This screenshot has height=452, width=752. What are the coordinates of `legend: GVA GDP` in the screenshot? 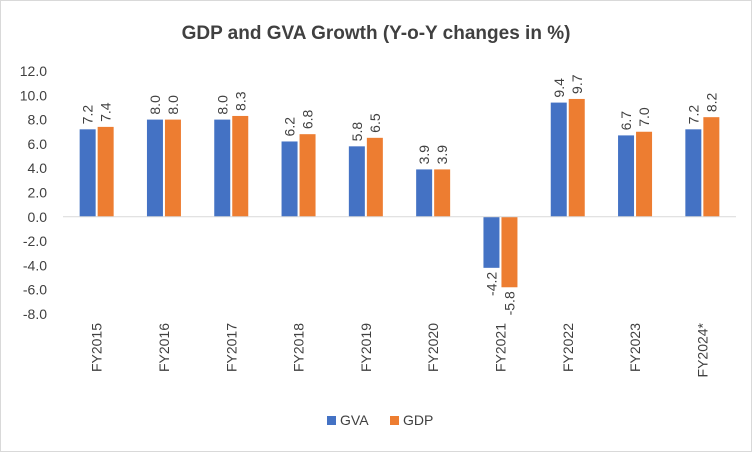 It's located at (380, 420).